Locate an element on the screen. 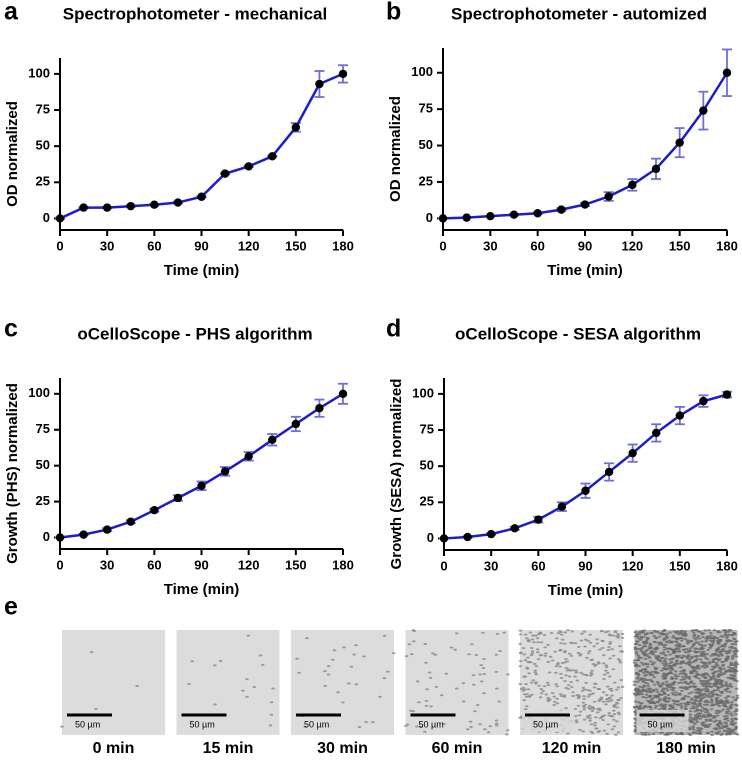  y-tick-label: 50 is located at coordinates (43, 464).